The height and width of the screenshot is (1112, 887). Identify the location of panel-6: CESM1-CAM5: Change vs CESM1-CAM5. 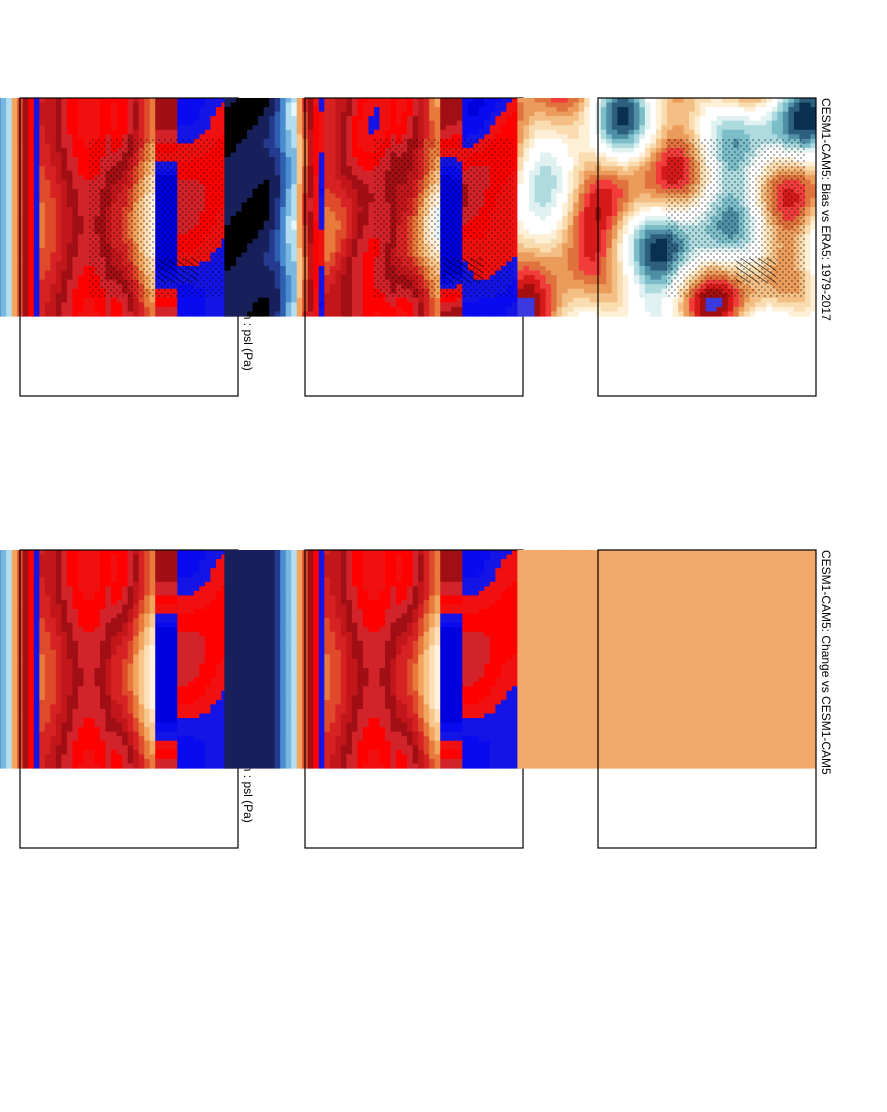
(675, 699).